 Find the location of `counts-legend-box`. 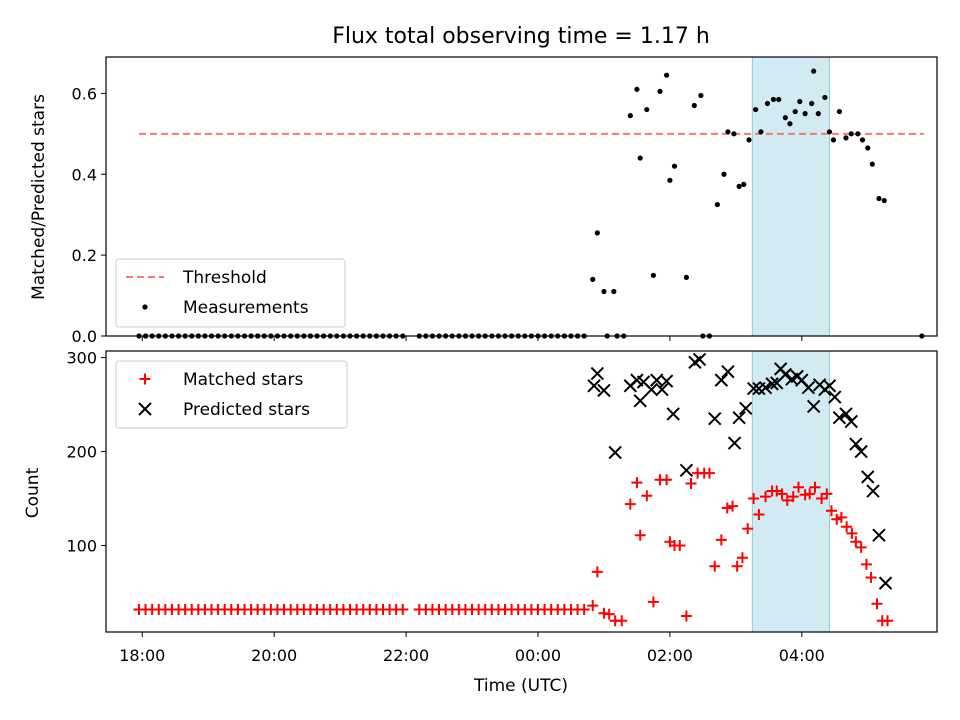

counts-legend-box is located at coordinates (231, 394).